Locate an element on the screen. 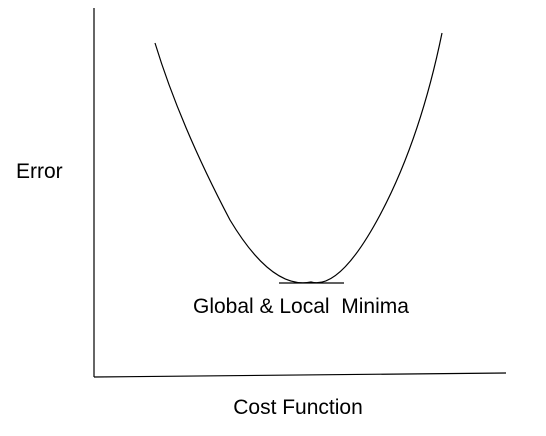 This screenshot has height=436, width=546. y-axis-label: Error is located at coordinates (39, 171).